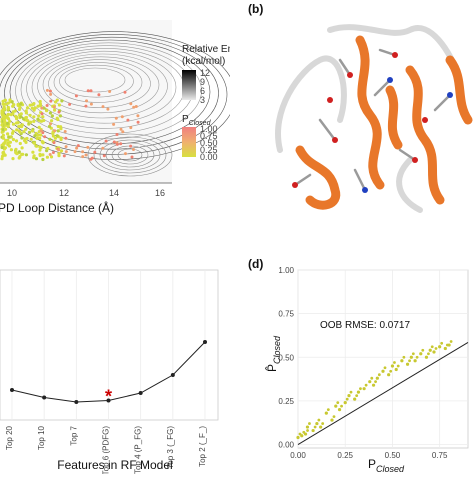  I want to click on panel-d-x-tick: 0.00, so click(298, 455).